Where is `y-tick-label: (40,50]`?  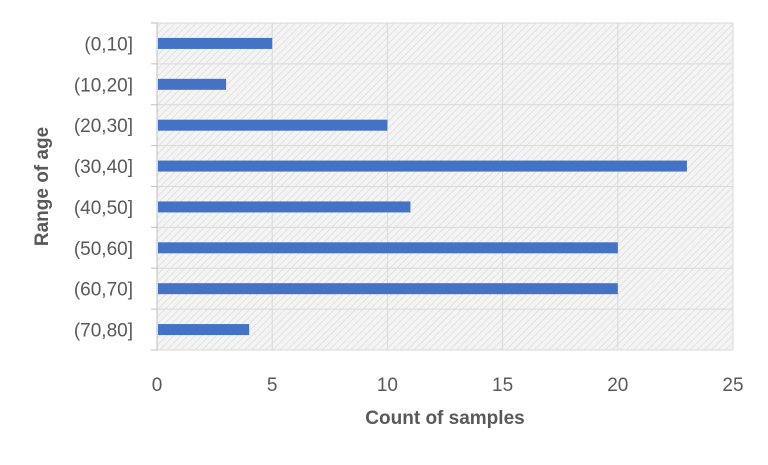
y-tick-label: (40,50] is located at coordinates (103, 208).